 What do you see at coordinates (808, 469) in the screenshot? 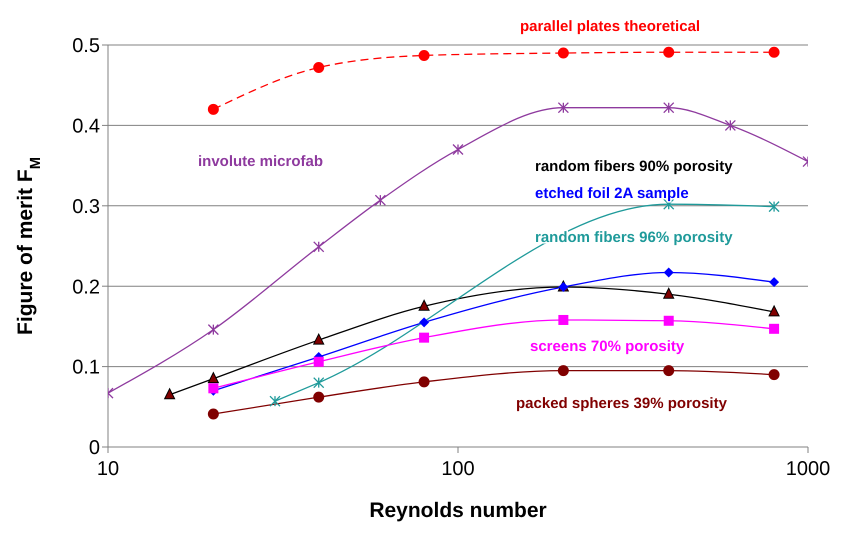
I see `x-tick-label: 1000` at bounding box center [808, 469].